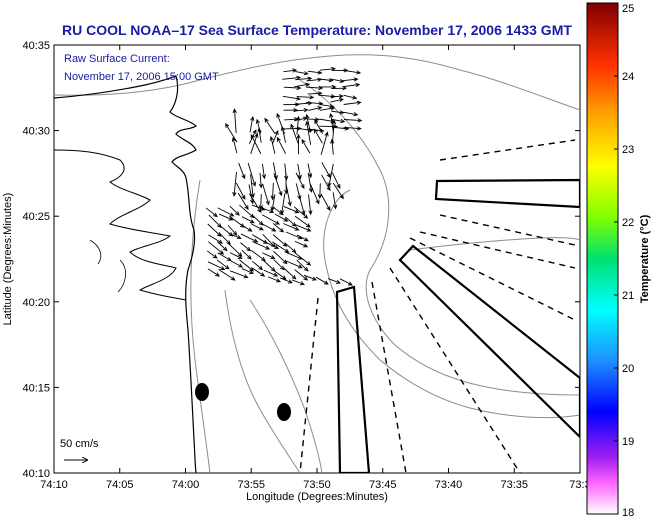 The width and height of the screenshot is (651, 518). What do you see at coordinates (36, 46) in the screenshot?
I see `y-tick-label: 40:35` at bounding box center [36, 46].